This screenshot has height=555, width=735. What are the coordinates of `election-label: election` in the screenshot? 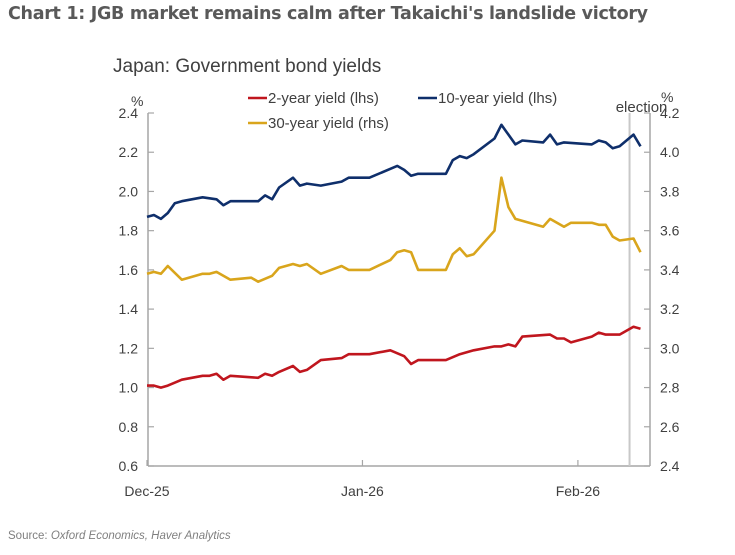 It's located at (642, 107).